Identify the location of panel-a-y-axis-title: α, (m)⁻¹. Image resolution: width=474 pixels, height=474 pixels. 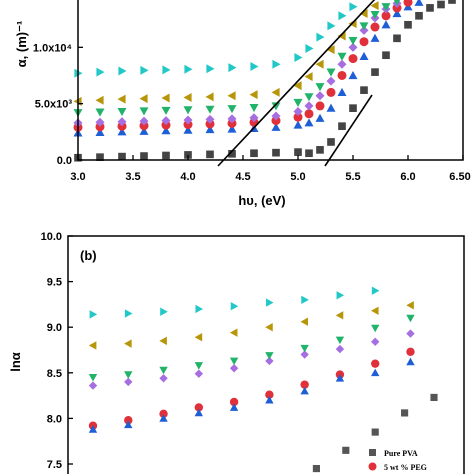
(21, 44).